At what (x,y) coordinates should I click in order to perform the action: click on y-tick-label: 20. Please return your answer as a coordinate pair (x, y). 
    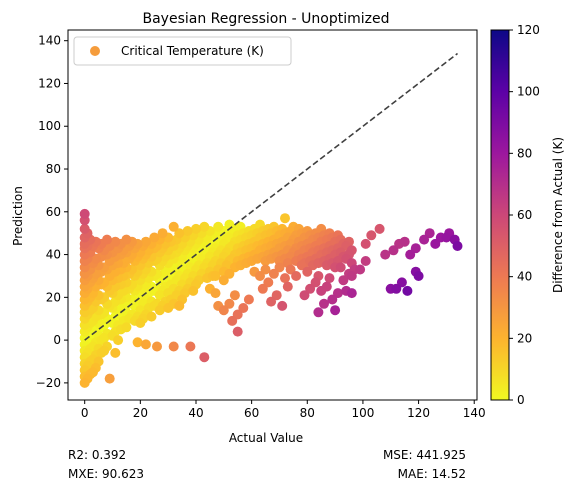
    Looking at the image, I should click on (53, 297).